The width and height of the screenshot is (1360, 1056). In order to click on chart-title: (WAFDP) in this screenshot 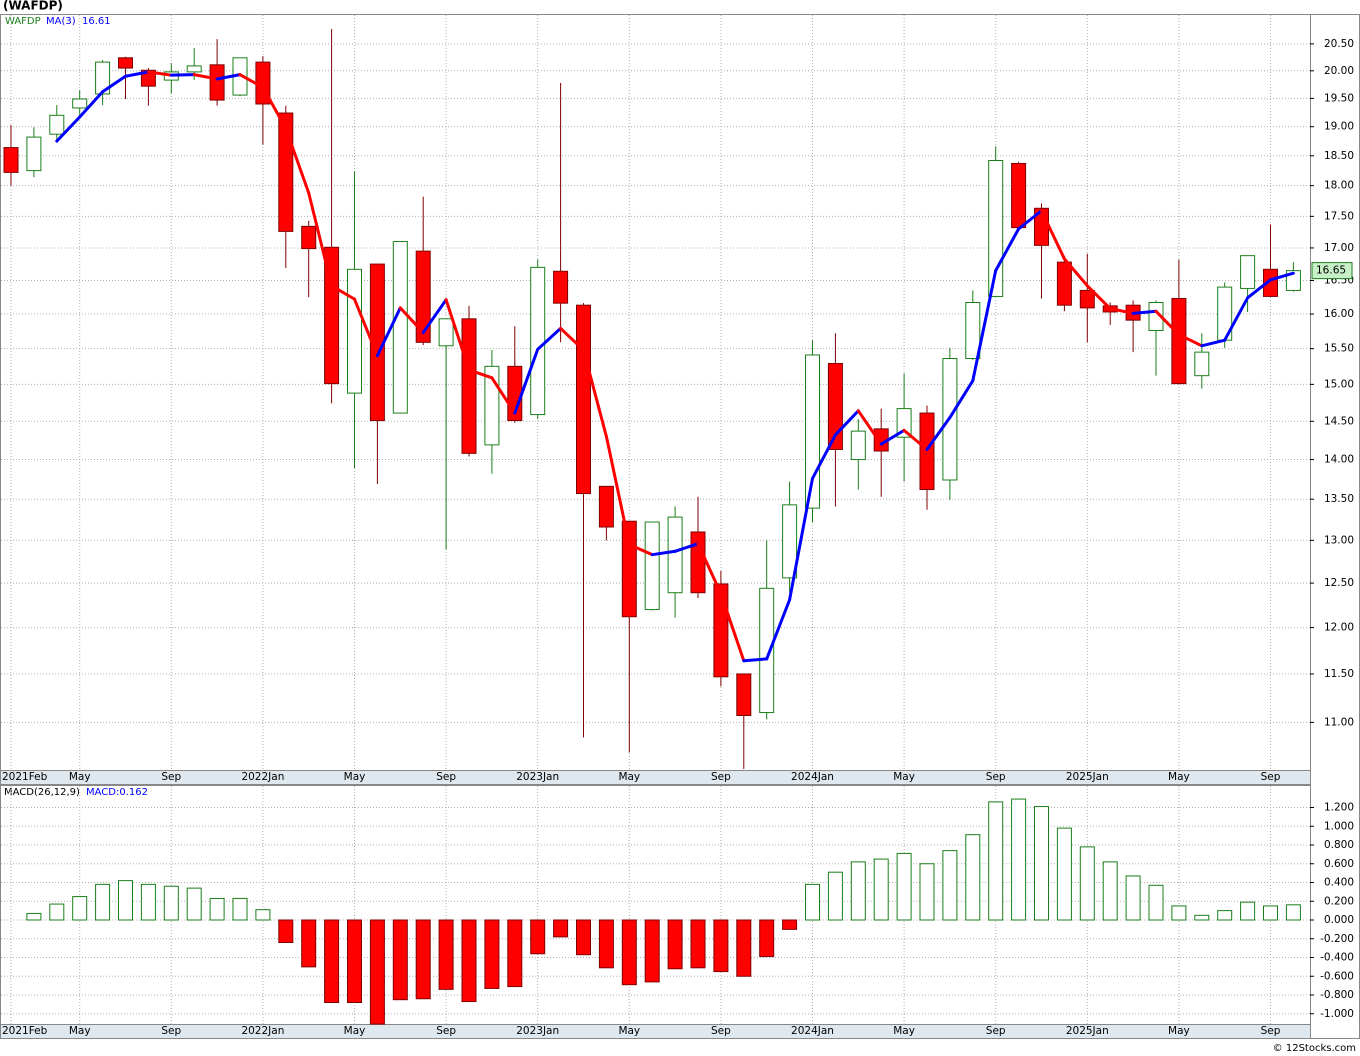, I will do `click(33, 6)`.